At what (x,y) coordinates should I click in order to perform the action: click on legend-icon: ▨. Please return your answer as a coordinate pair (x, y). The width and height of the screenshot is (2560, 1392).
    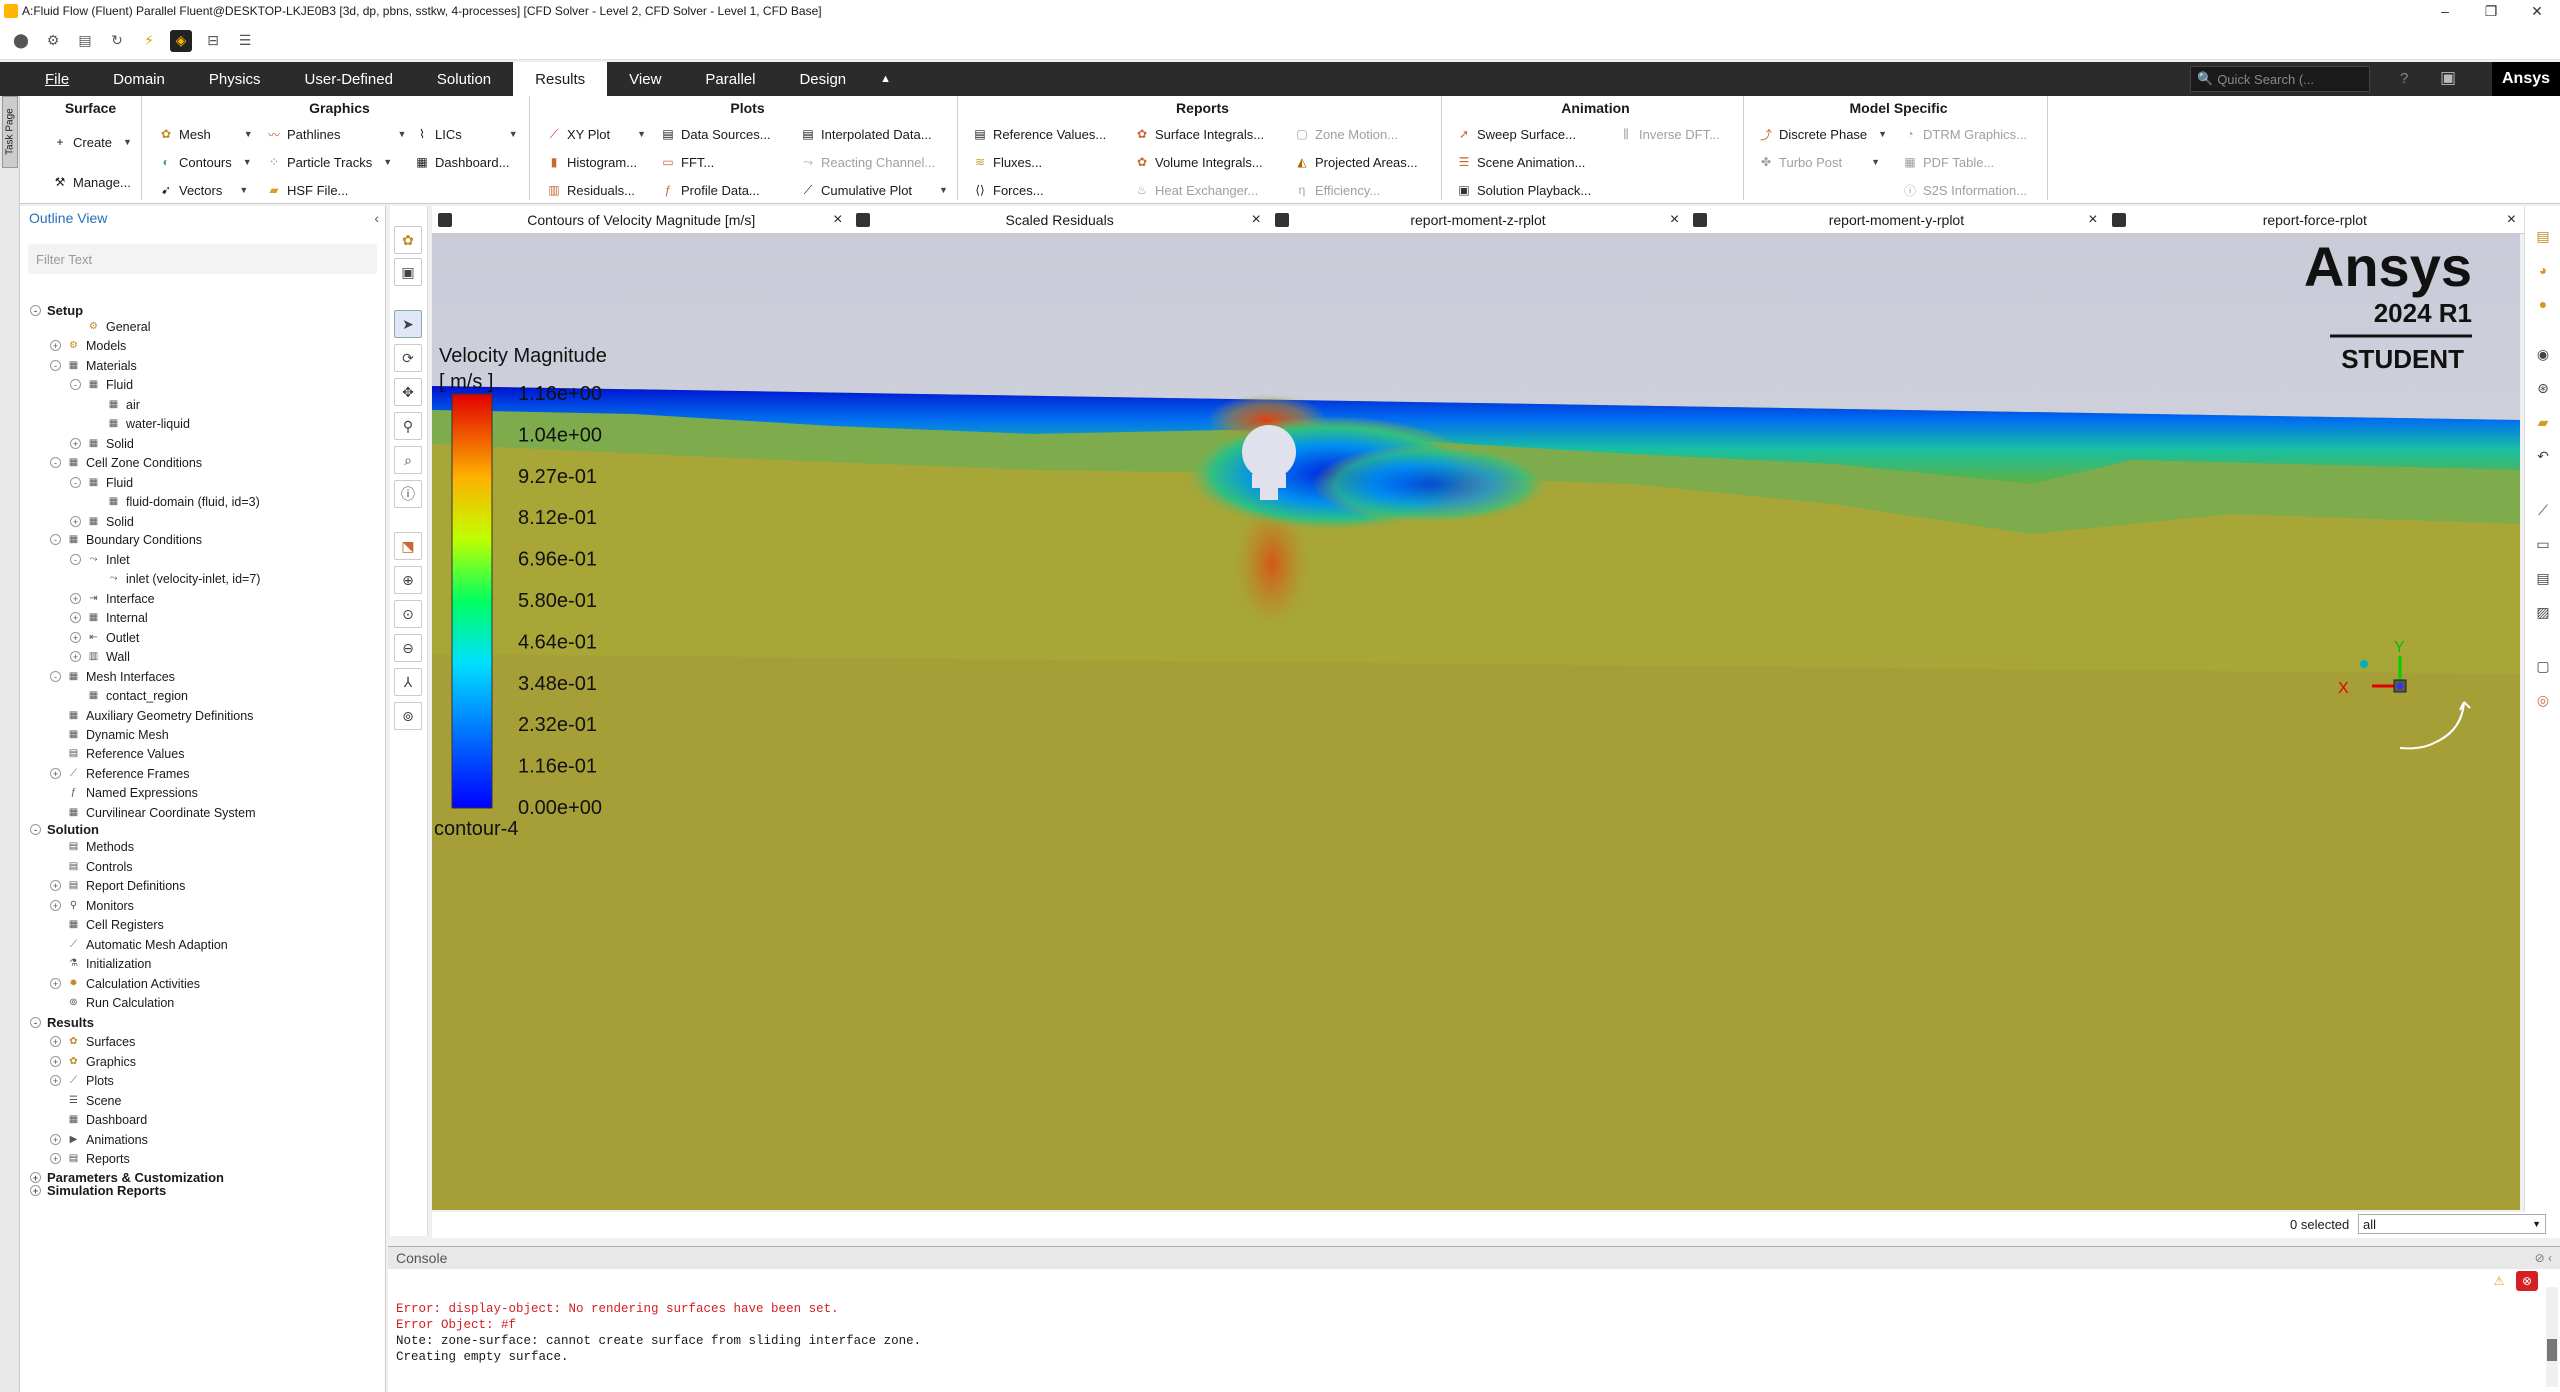
    Looking at the image, I should click on (2543, 611).